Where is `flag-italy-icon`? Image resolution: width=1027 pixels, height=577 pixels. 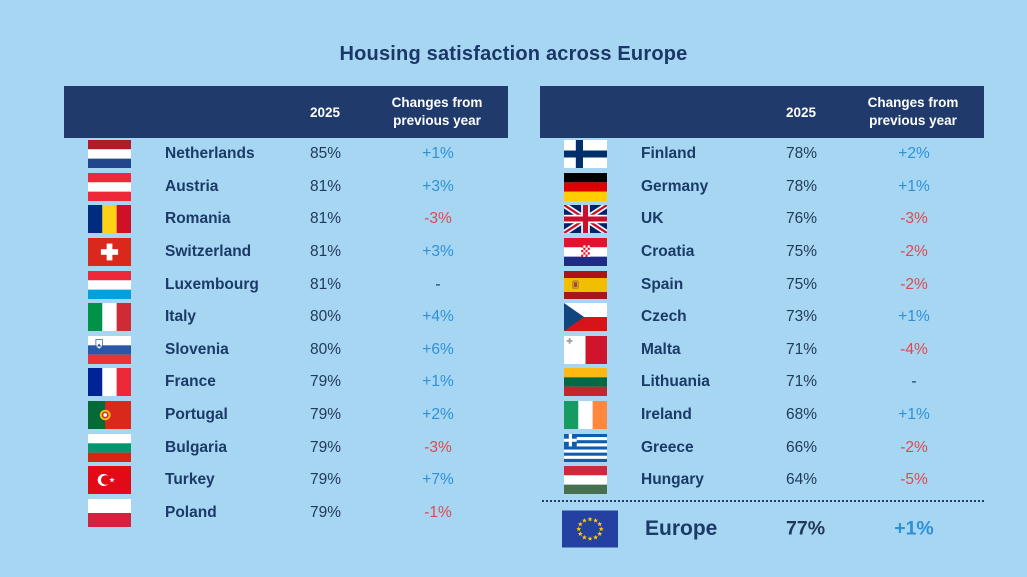
flag-italy-icon is located at coordinates (109, 317).